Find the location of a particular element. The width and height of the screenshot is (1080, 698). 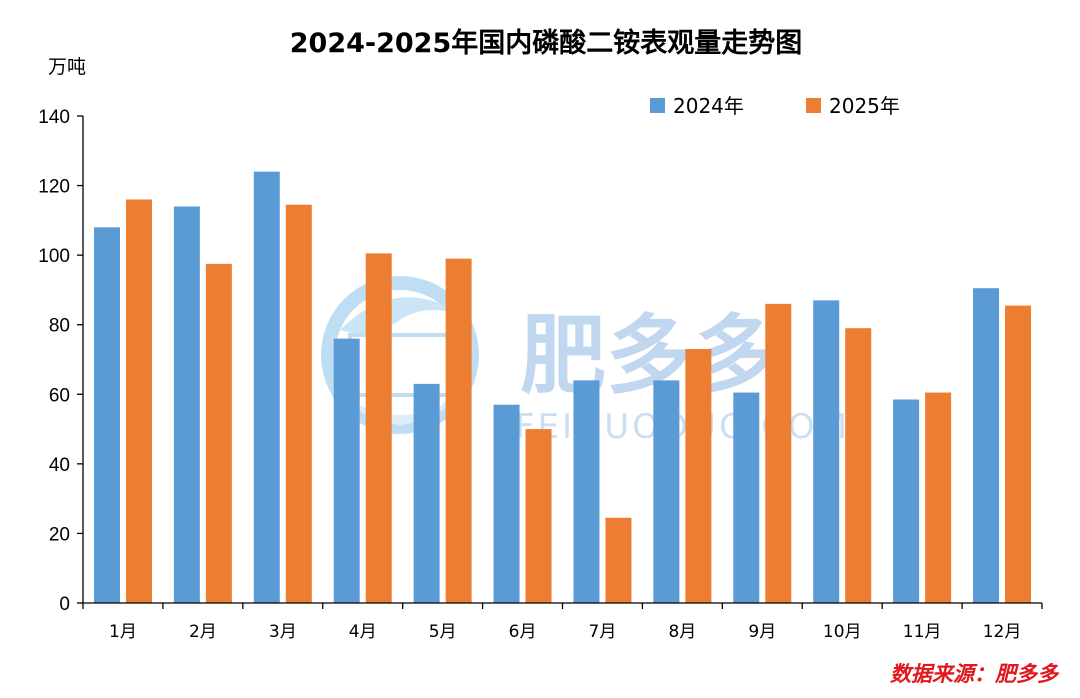

y-tick-label: 20 is located at coordinates (59, 534).